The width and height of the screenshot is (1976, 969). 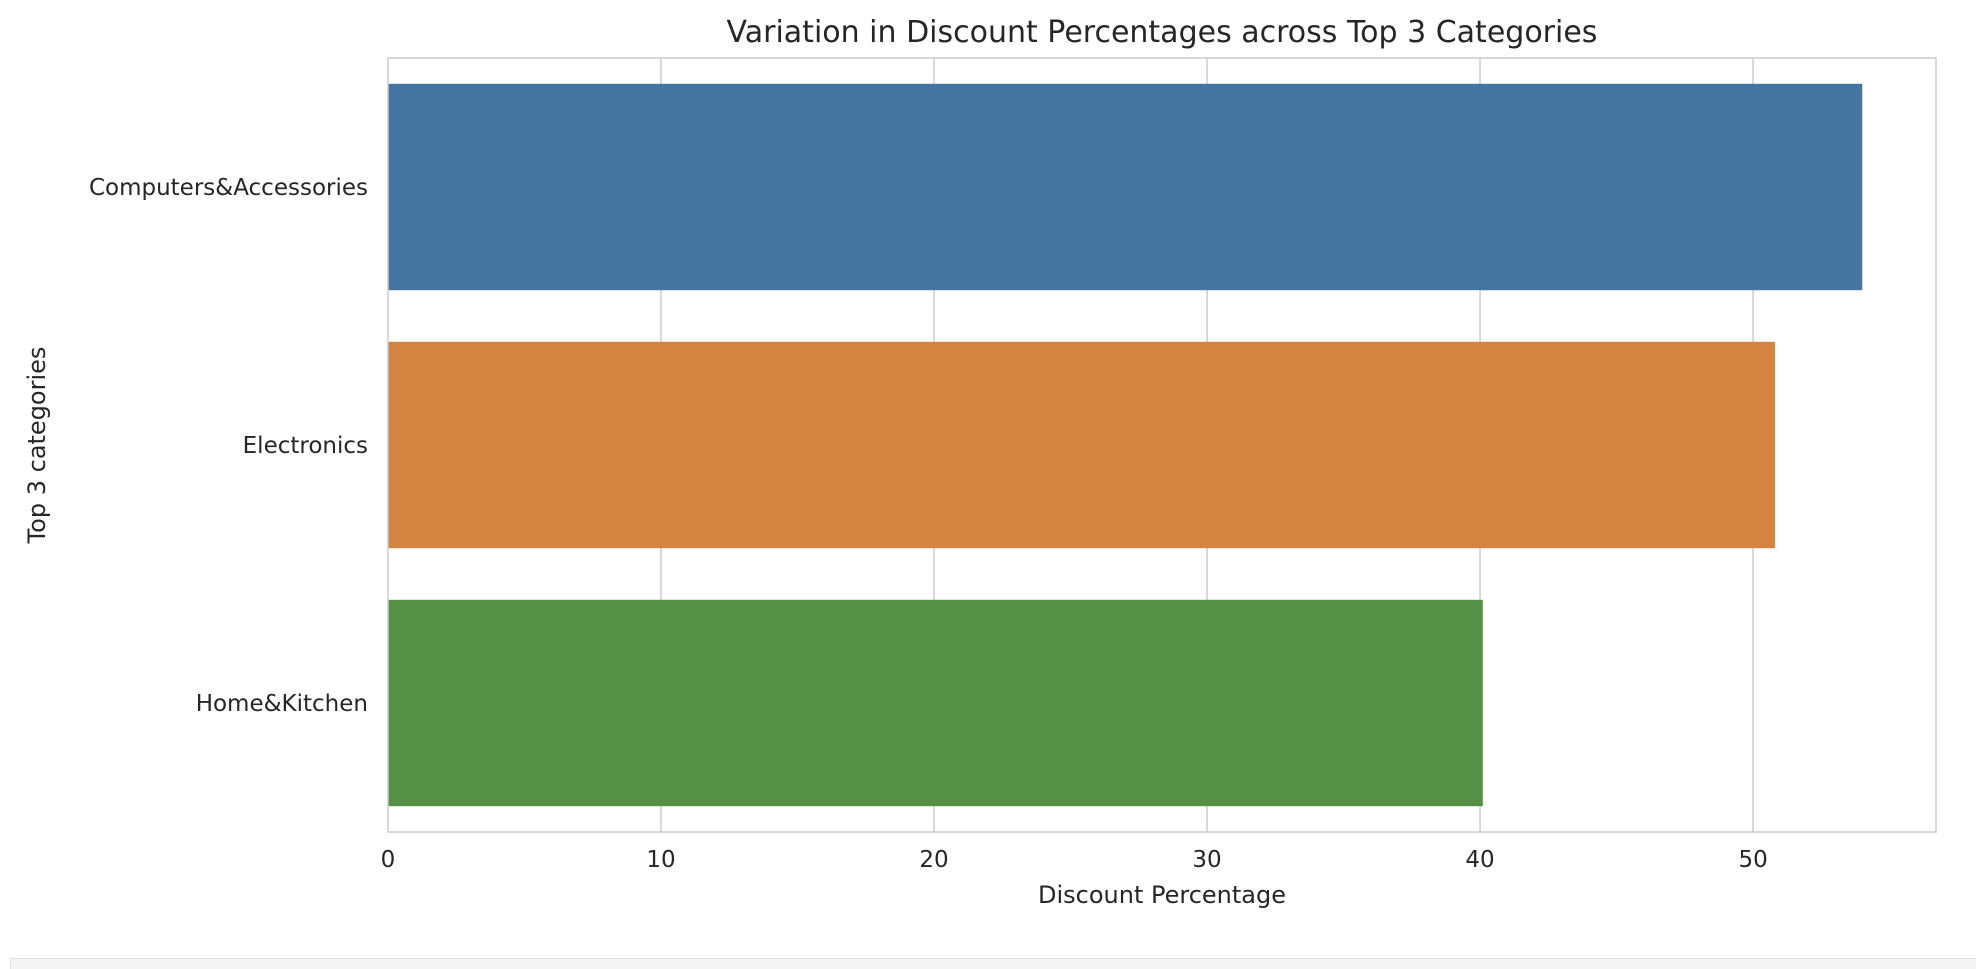 What do you see at coordinates (933, 860) in the screenshot?
I see `x-tick-label: 20` at bounding box center [933, 860].